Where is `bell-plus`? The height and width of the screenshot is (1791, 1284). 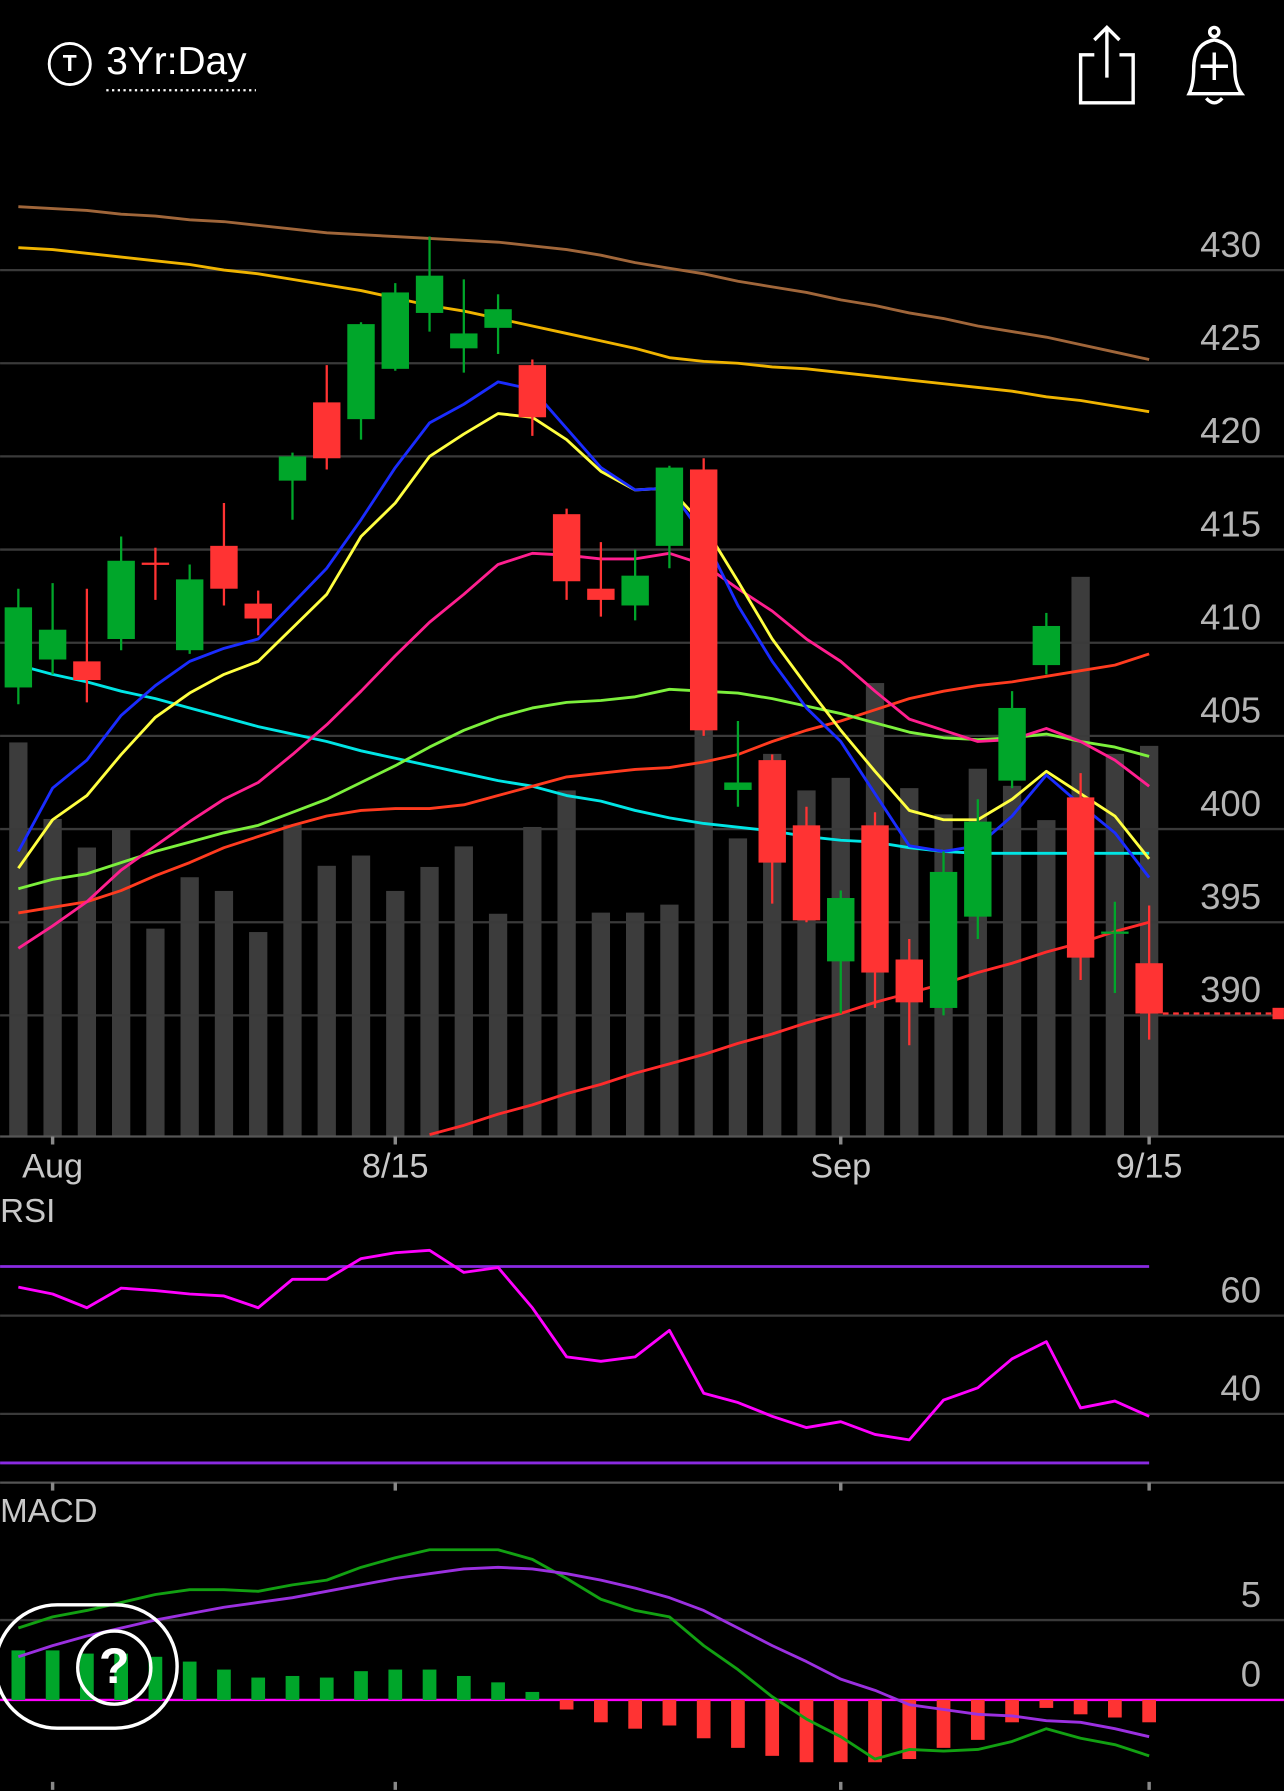 bell-plus is located at coordinates (1214, 66).